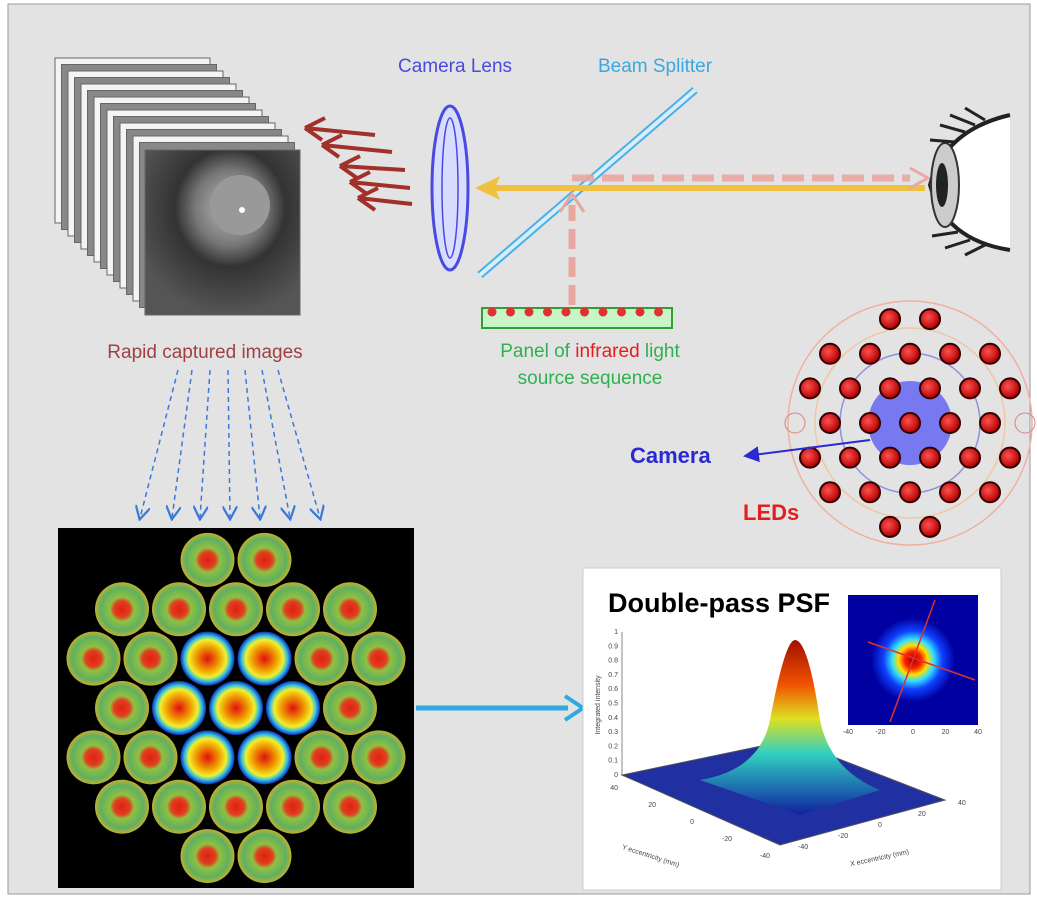 The image size is (1037, 900). I want to click on ir-leds, so click(575, 312).